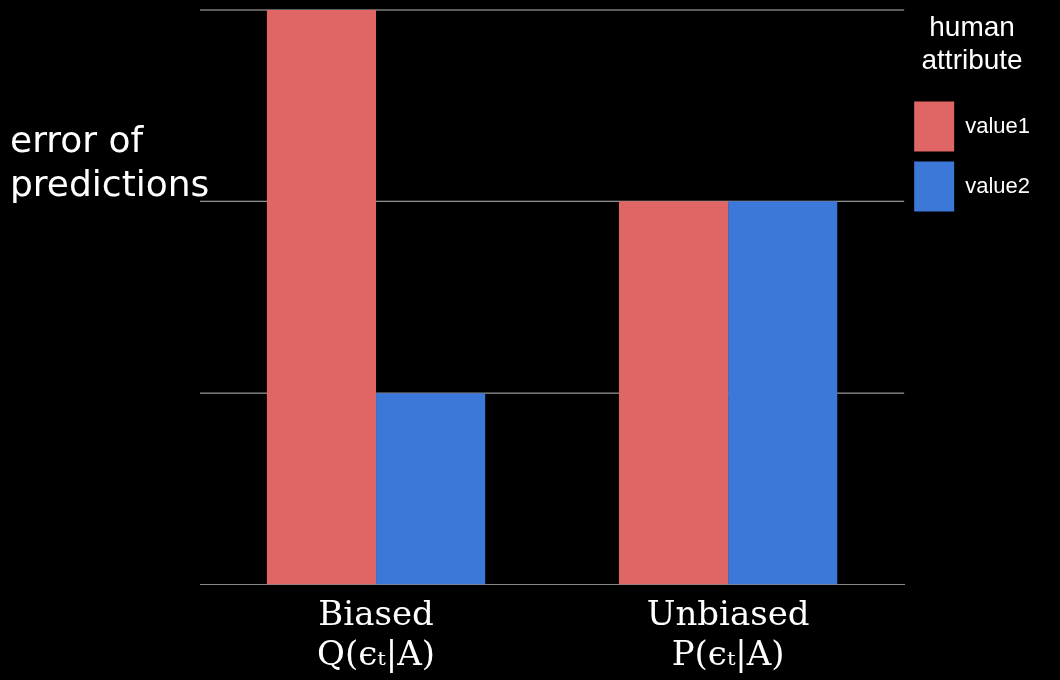  What do you see at coordinates (728, 633) in the screenshot?
I see `x-tick-label: Unbiased P(ϵₜ|A)` at bounding box center [728, 633].